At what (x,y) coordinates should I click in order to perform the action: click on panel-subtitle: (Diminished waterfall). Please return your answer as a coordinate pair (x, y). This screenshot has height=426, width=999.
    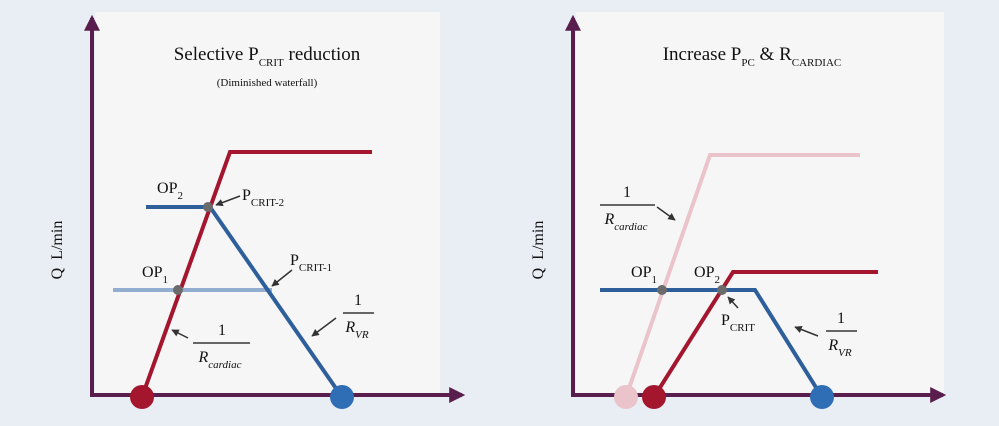
    Looking at the image, I should click on (267, 83).